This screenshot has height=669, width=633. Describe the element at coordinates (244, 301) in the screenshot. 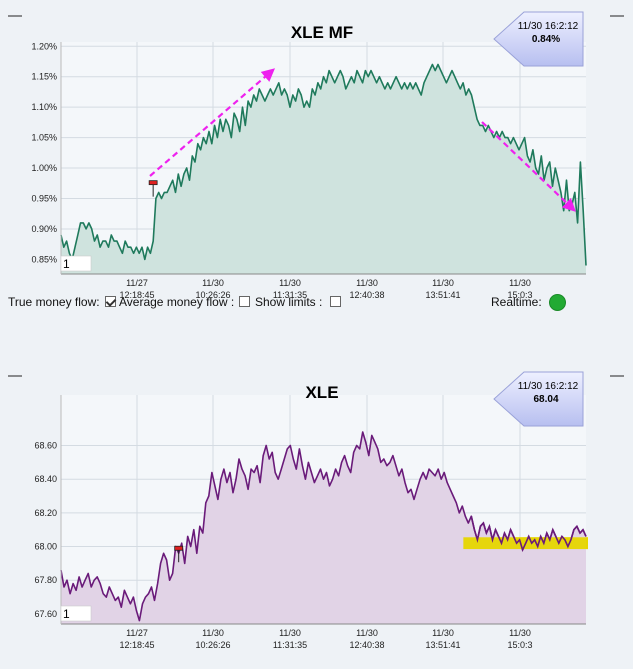

I see `average-money-flow-checkbox` at that location.